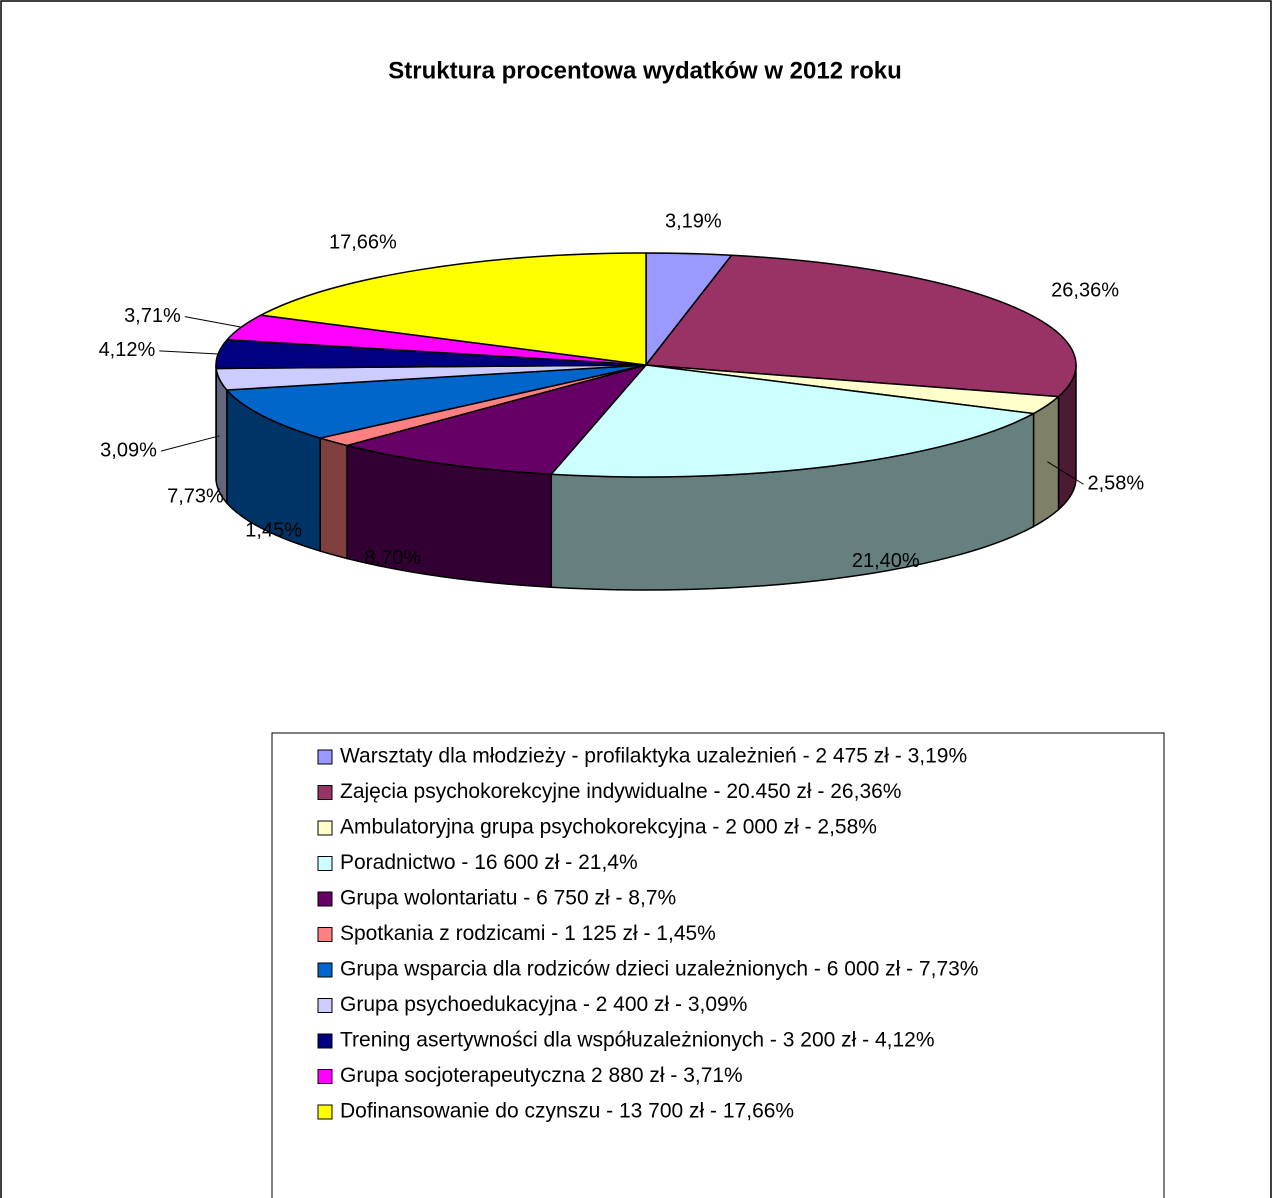 This screenshot has height=1198, width=1272. I want to click on data-label: 8,70%, so click(392, 558).